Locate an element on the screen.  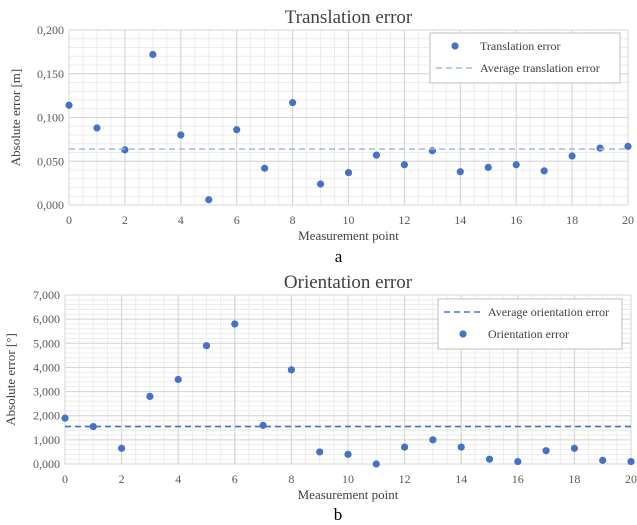
legend-label: Average translation error is located at coordinates (540, 68).